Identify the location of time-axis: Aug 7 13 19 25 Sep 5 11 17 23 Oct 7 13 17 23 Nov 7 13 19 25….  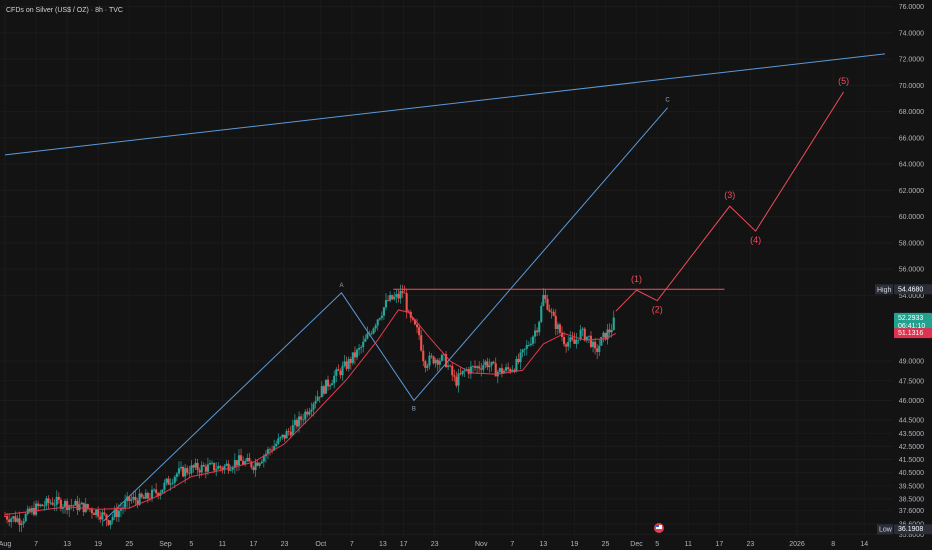
(466, 543).